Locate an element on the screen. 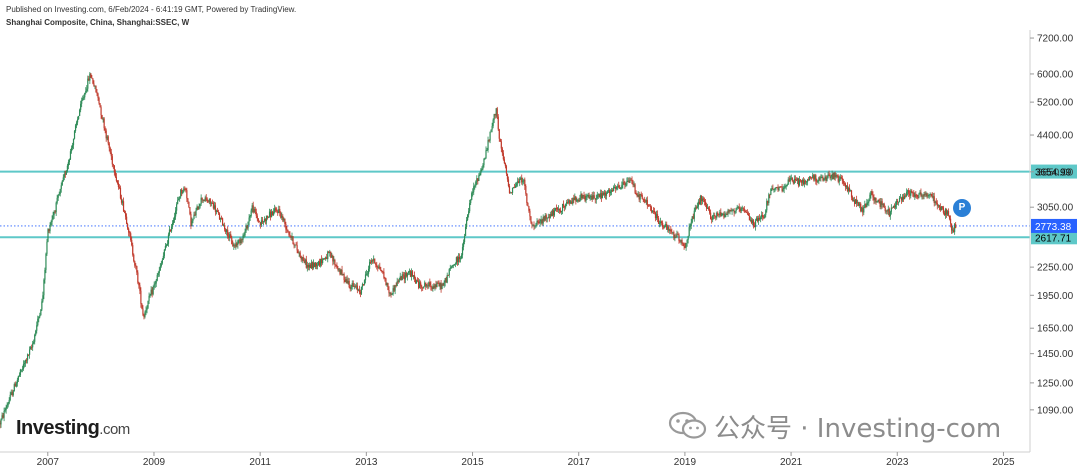 The image size is (1080, 468). current-price-label: 2773.38 is located at coordinates (1053, 227).